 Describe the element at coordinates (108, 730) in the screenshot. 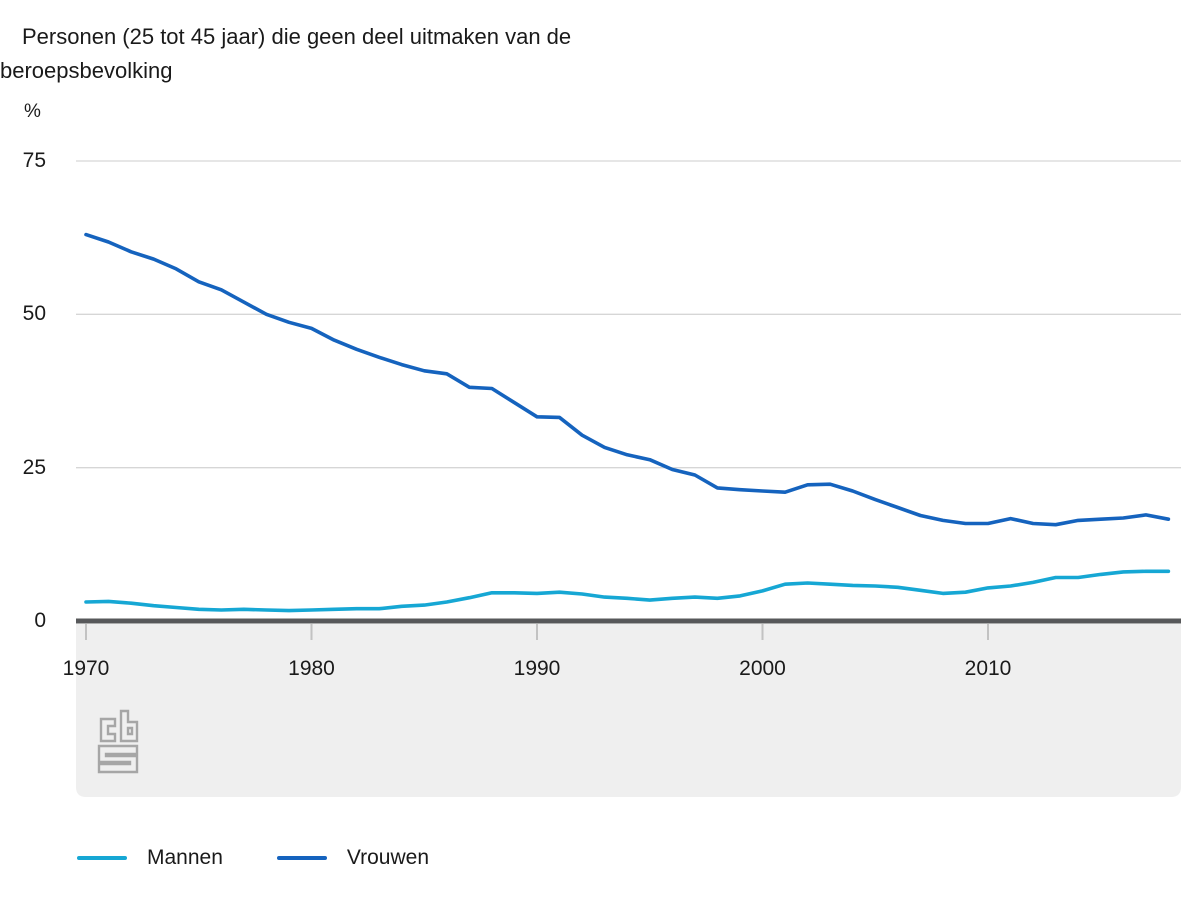

I see `cbs-logo-letter-c` at that location.